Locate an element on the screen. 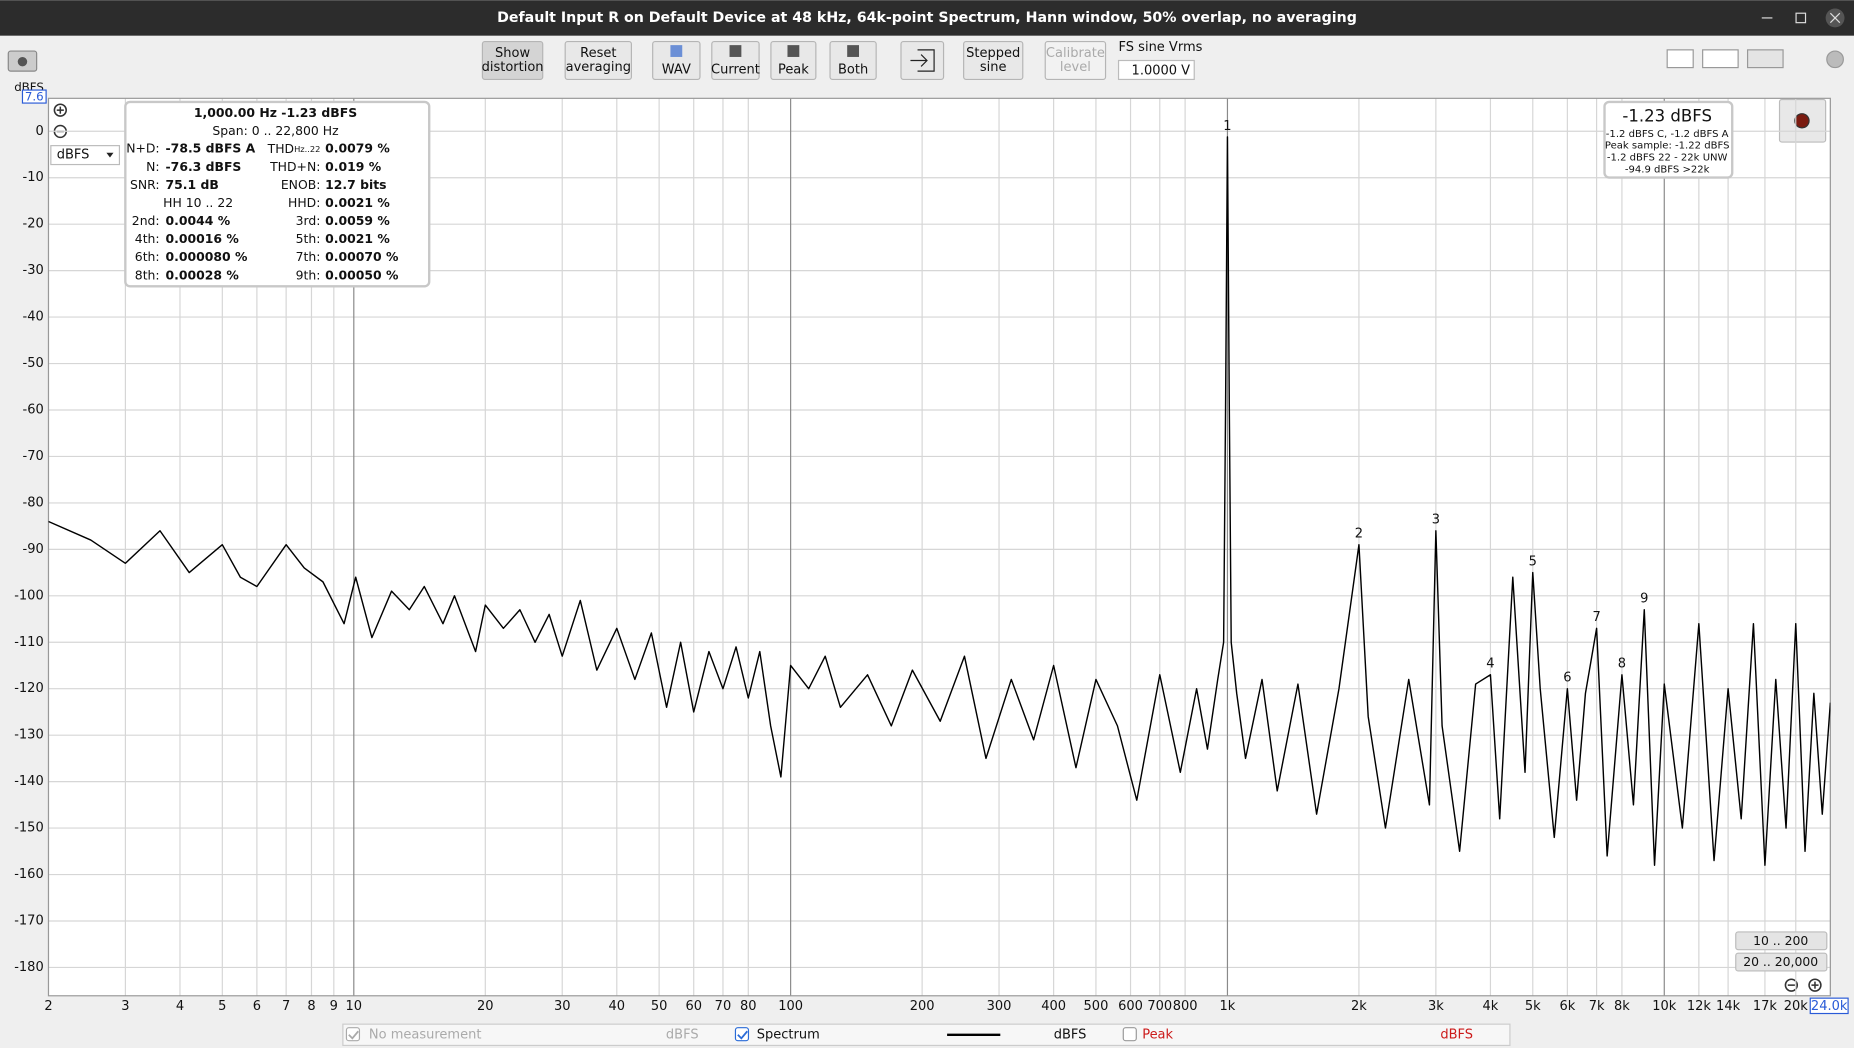 The width and height of the screenshot is (1854, 1048). panel-value: 0.0044 % is located at coordinates (198, 220).